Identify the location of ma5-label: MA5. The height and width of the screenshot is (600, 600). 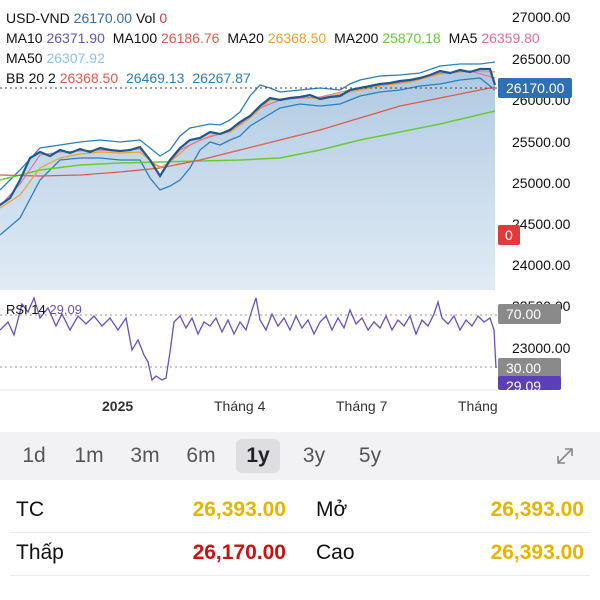
(463, 38).